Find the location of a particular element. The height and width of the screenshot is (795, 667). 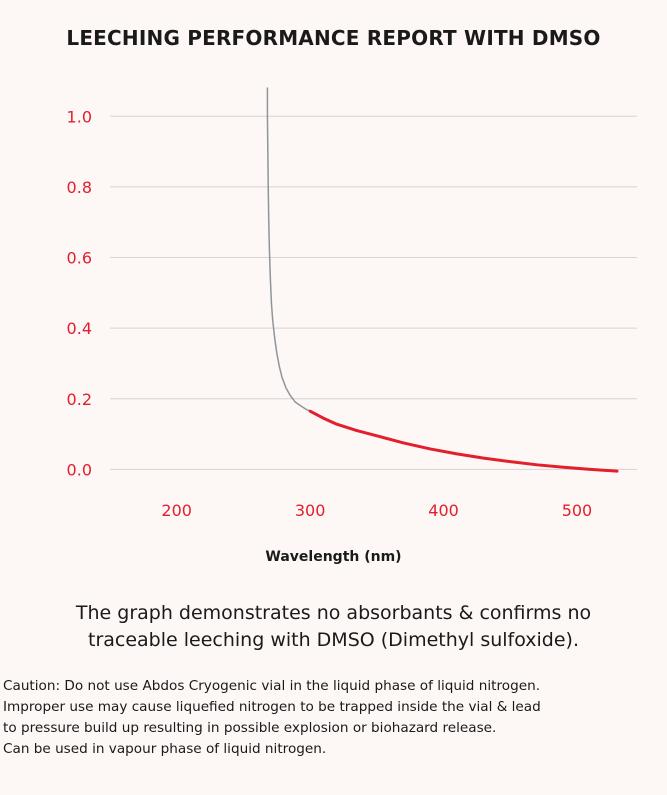

y-tick-label: 0.4 is located at coordinates (79, 328).